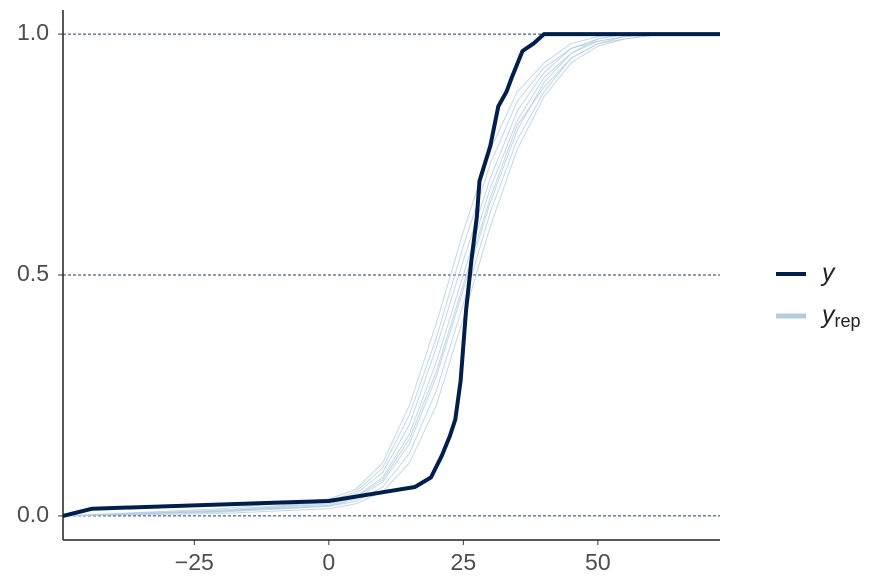 Image resolution: width=870 pixels, height=576 pixels. What do you see at coordinates (848, 321) in the screenshot?
I see `legend-subscript: rep` at bounding box center [848, 321].